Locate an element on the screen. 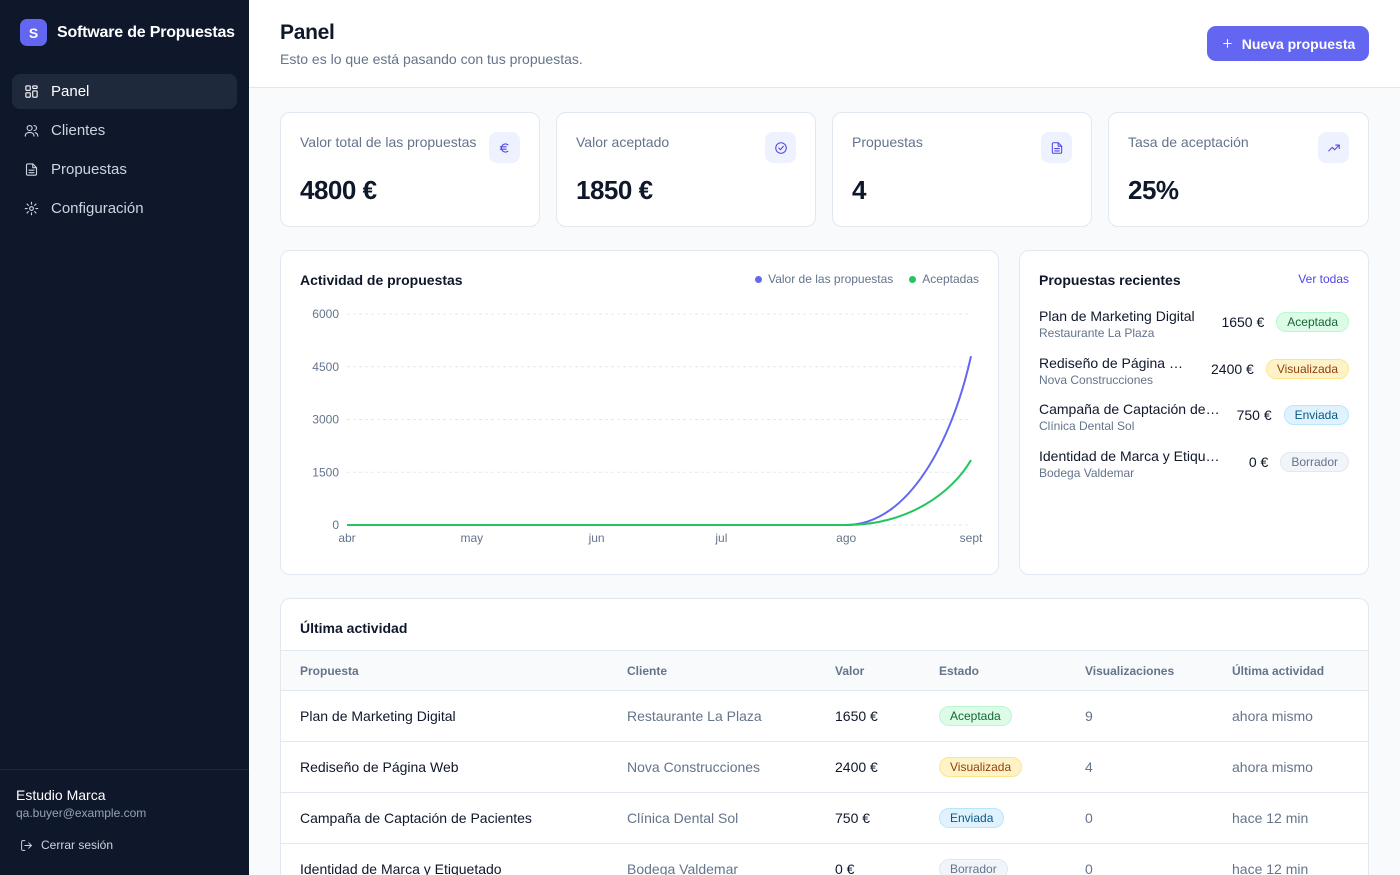 This screenshot has width=1400, height=875. logout-button: Cerrar sesión is located at coordinates (66, 845).